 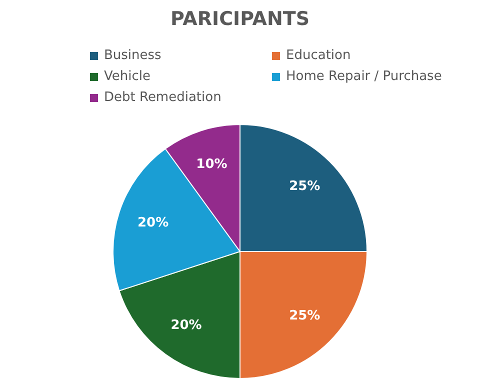 What do you see at coordinates (364, 76) in the screenshot?
I see `legend-label: Home Repair / Purchase` at bounding box center [364, 76].